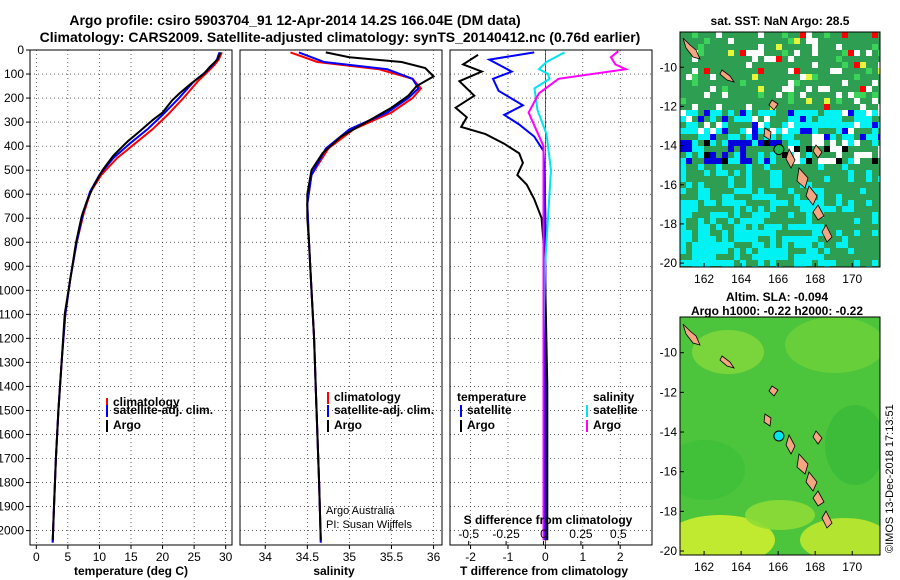 The height and width of the screenshot is (580, 900). I want to click on map-x-tick-label: 168, so click(815, 279).